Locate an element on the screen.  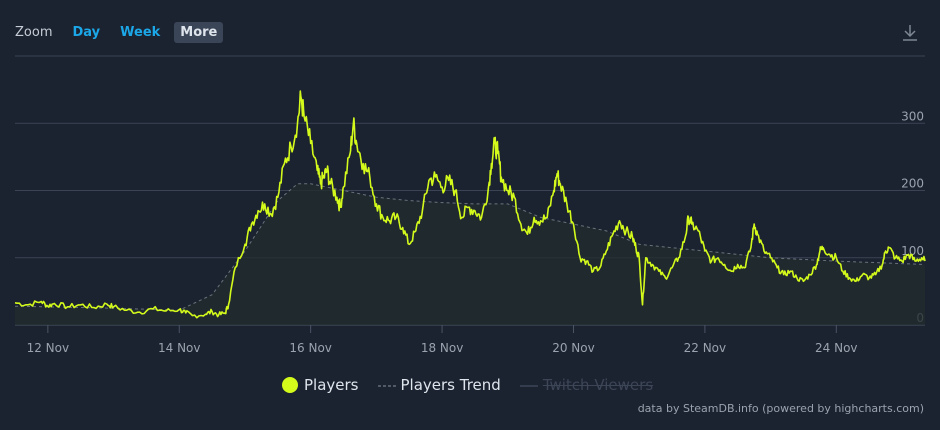
legend-twitch-label: Twitch Viewers is located at coordinates (598, 385).